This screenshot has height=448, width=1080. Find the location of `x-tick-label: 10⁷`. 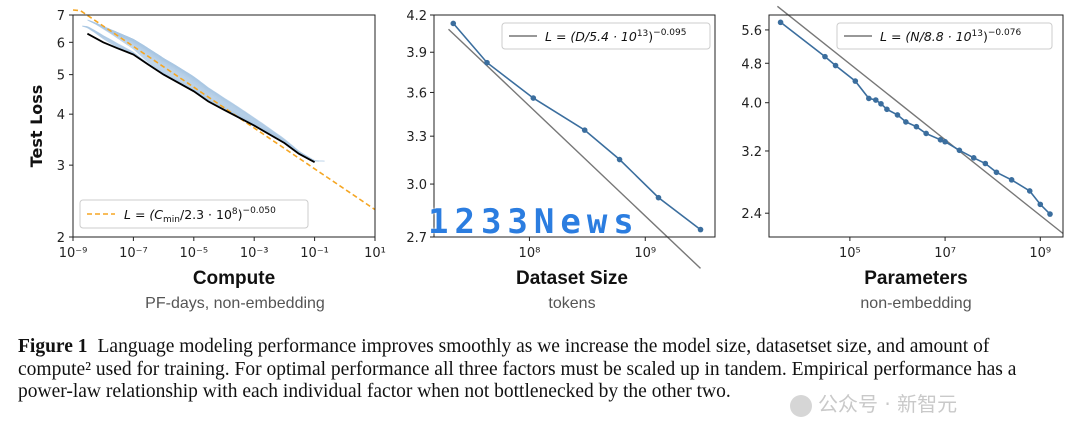

x-tick-label: 10⁷ is located at coordinates (945, 253).